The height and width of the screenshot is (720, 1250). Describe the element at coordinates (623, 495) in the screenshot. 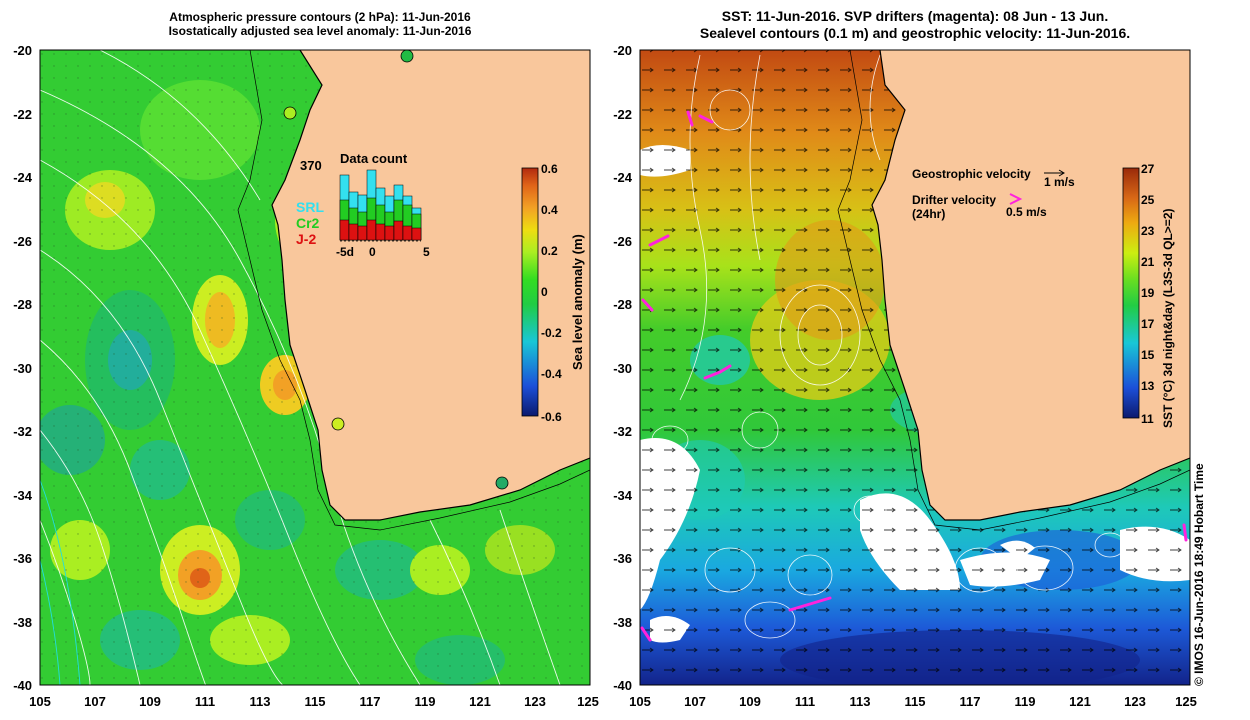

I see `sst-y-tick-label: -34` at that location.